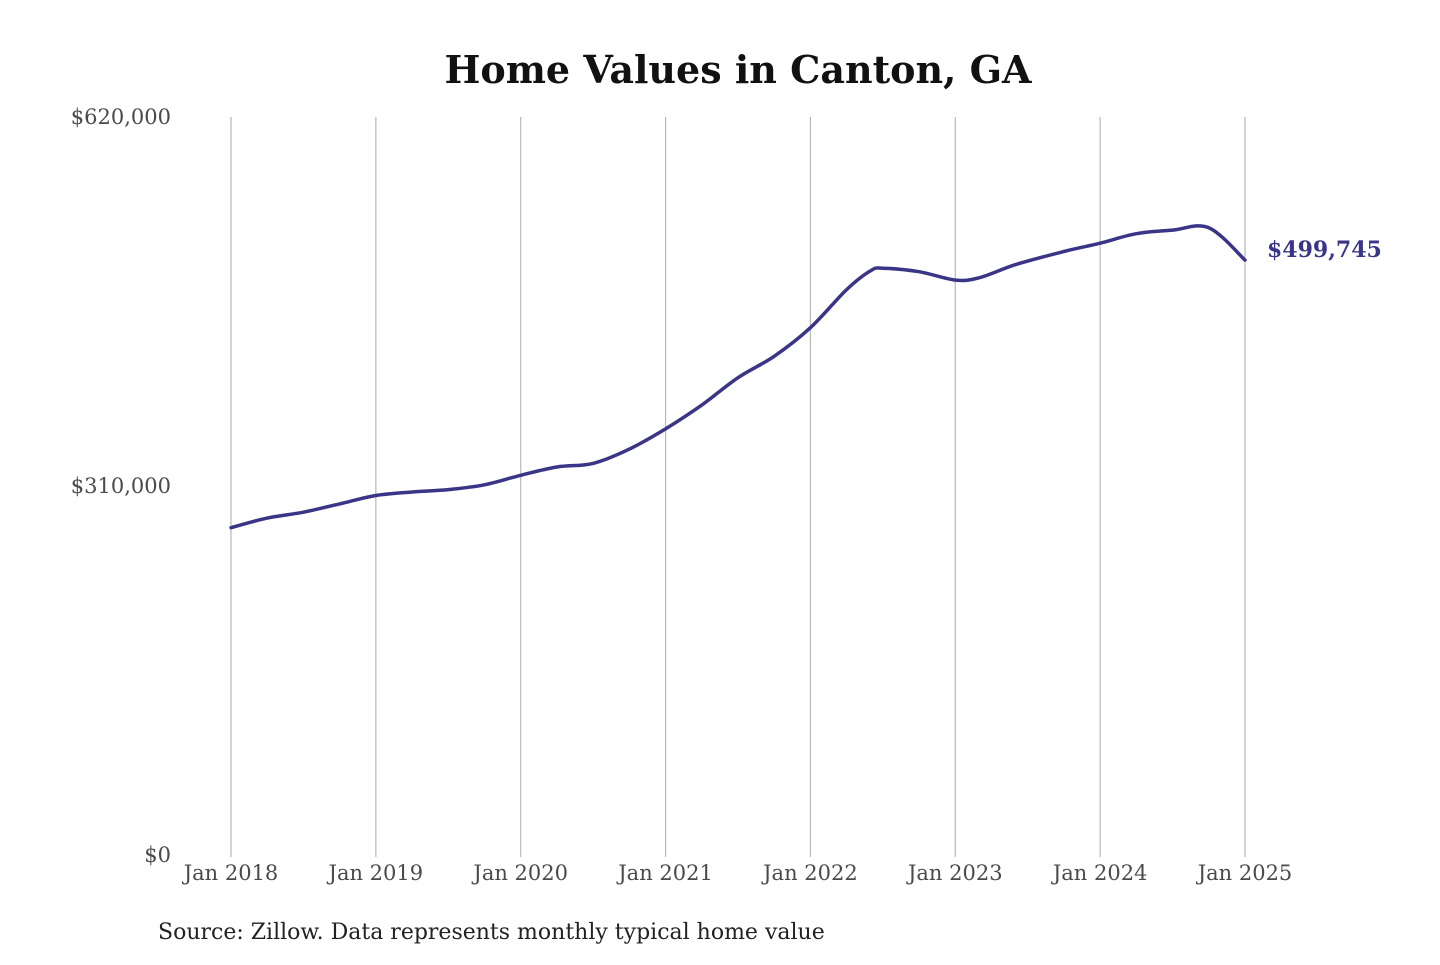 The height and width of the screenshot is (965, 1440). I want to click on y-tick-label: $310,000, so click(121, 486).